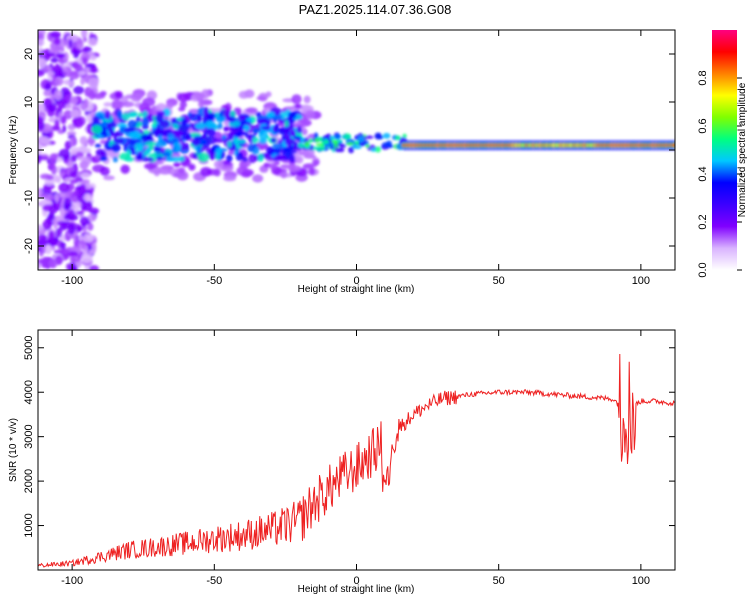 The width and height of the screenshot is (750, 600). Describe the element at coordinates (703, 173) in the screenshot. I see `colorbar-tick-label: 0.4` at that location.